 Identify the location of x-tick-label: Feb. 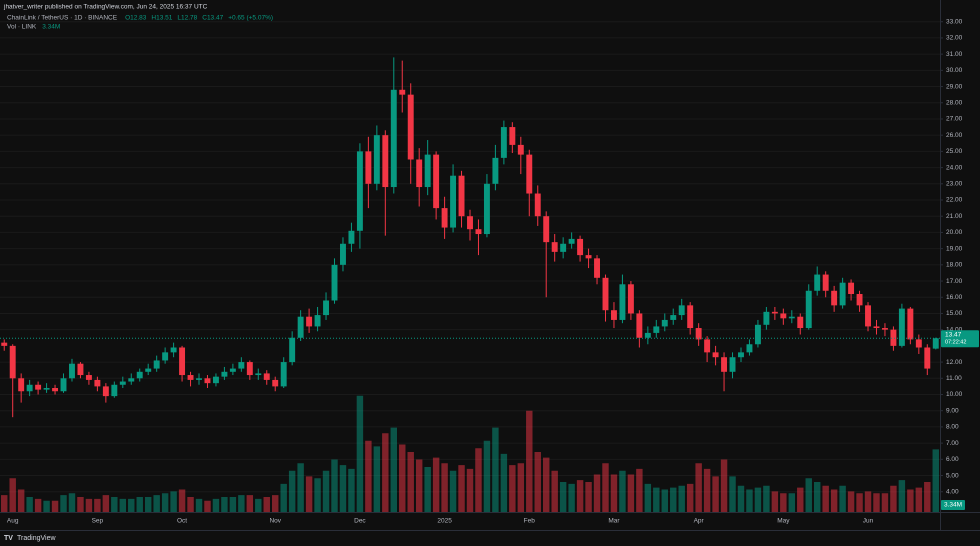
(530, 521).